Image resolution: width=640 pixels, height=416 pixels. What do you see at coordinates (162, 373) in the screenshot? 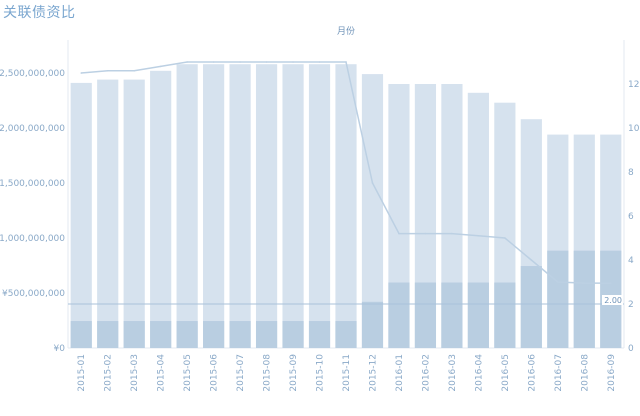
I see `x-tick-label: 2015-04` at bounding box center [162, 373].